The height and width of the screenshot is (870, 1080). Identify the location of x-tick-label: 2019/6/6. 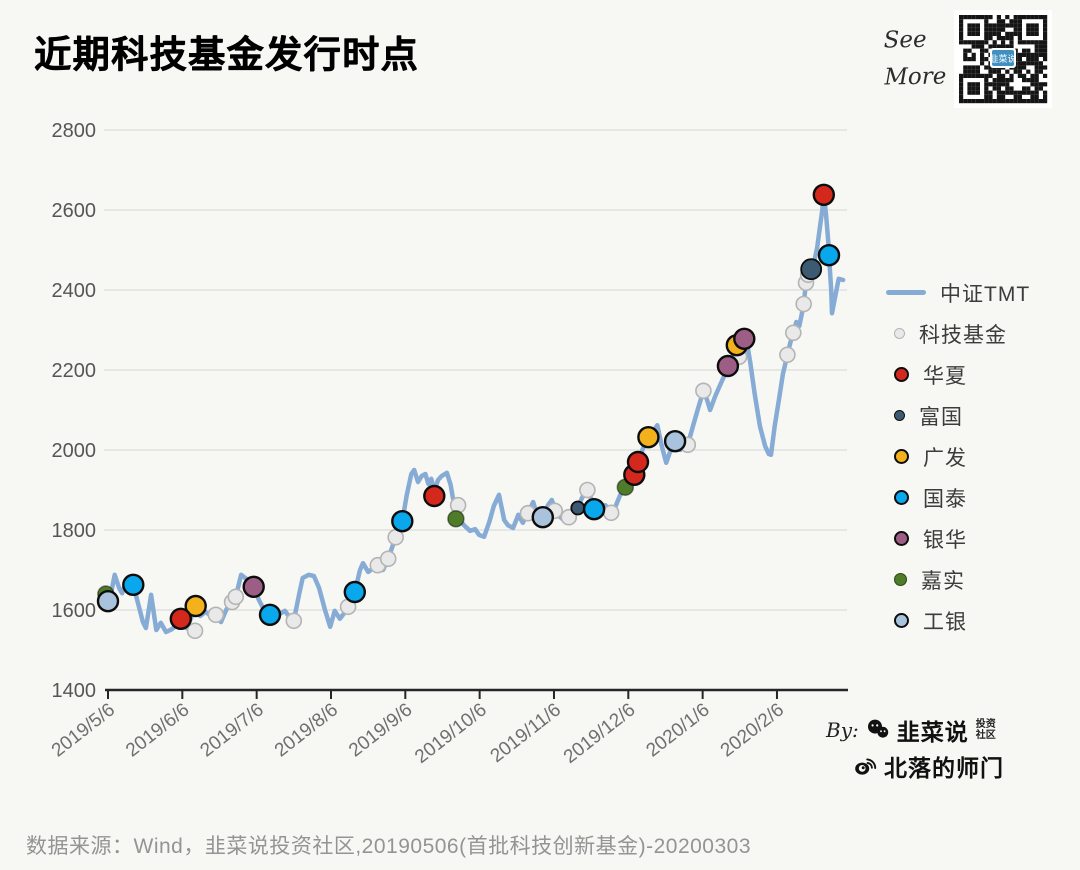
(157, 730).